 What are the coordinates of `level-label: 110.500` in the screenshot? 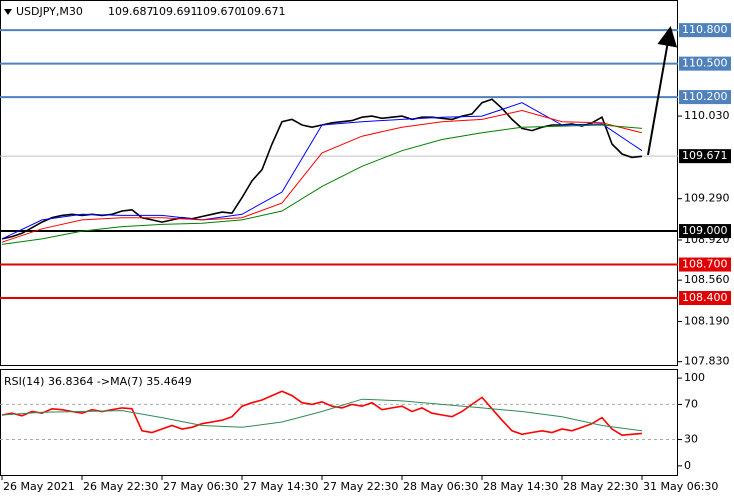 It's located at (705, 63).